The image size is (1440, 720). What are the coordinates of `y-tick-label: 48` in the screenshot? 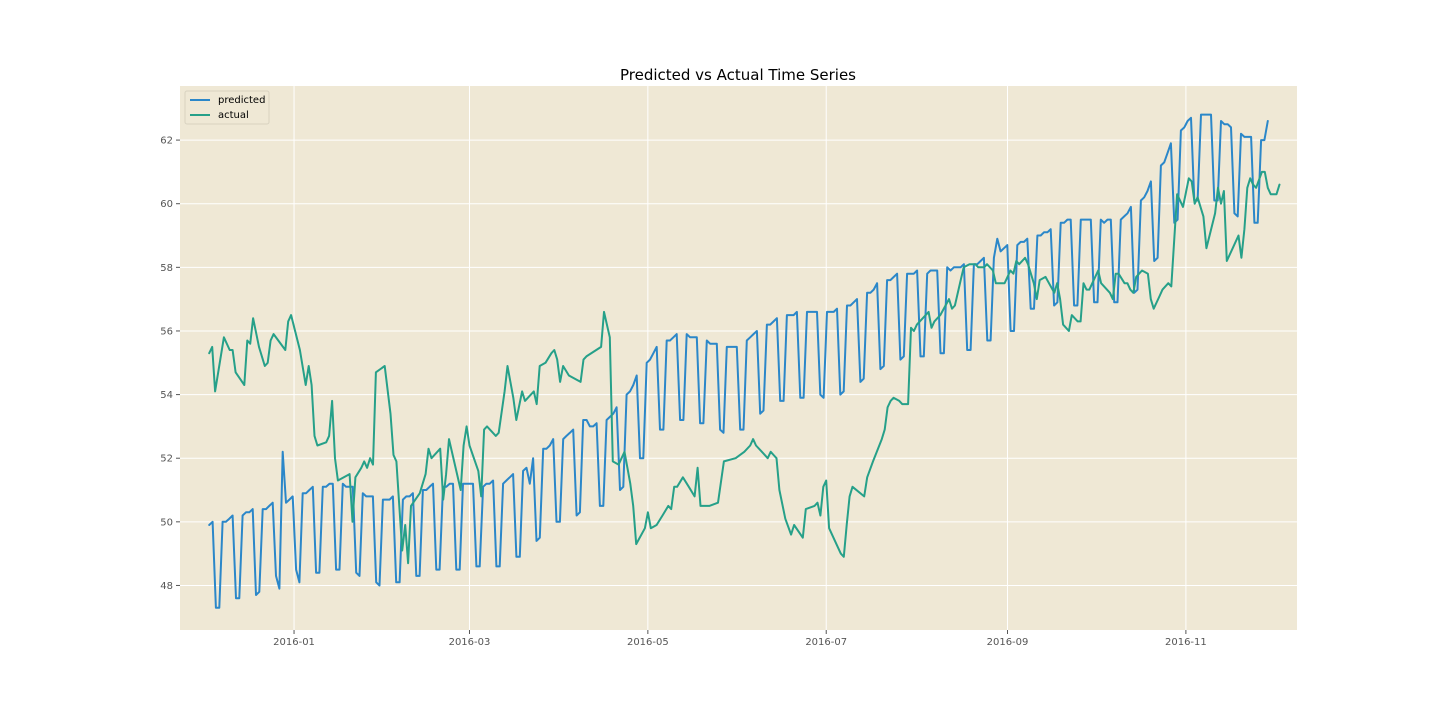 It's located at (166, 586).